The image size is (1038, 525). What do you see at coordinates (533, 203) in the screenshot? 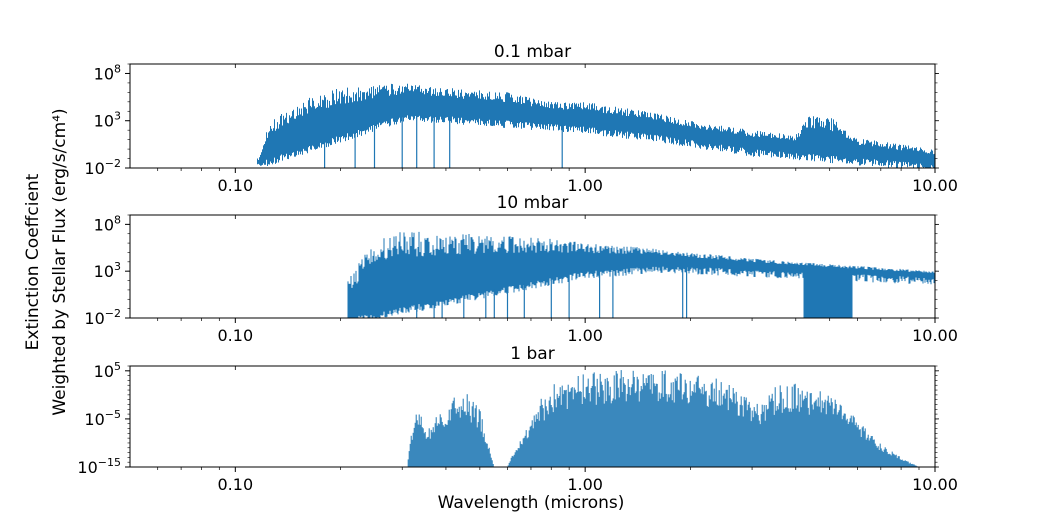
I see `panel-title: 10 mbar` at bounding box center [533, 203].